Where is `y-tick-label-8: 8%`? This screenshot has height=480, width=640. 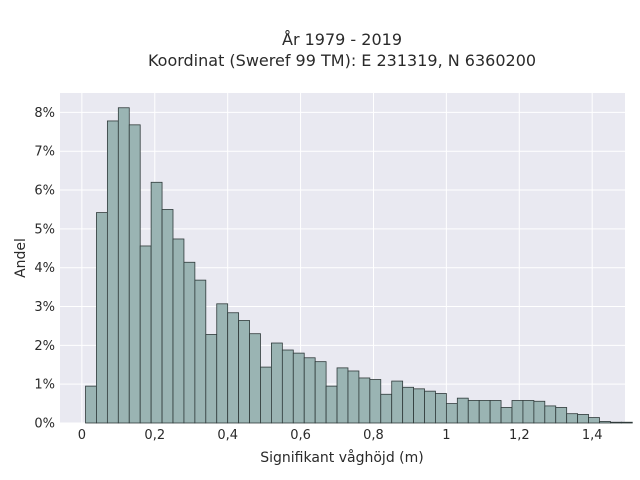 y-tick-label-8: 8% is located at coordinates (44, 113).